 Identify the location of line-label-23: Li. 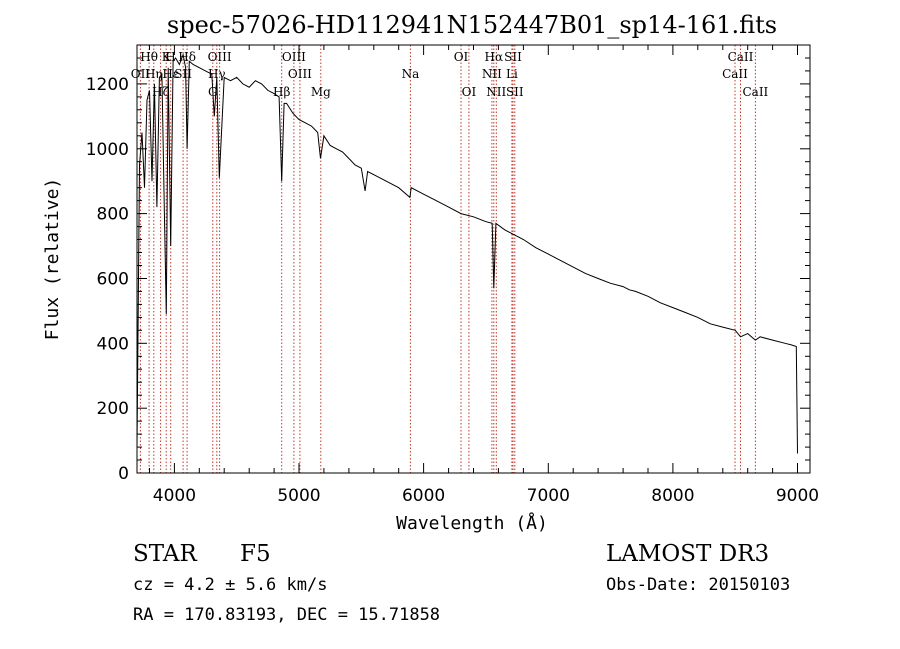
(512, 74).